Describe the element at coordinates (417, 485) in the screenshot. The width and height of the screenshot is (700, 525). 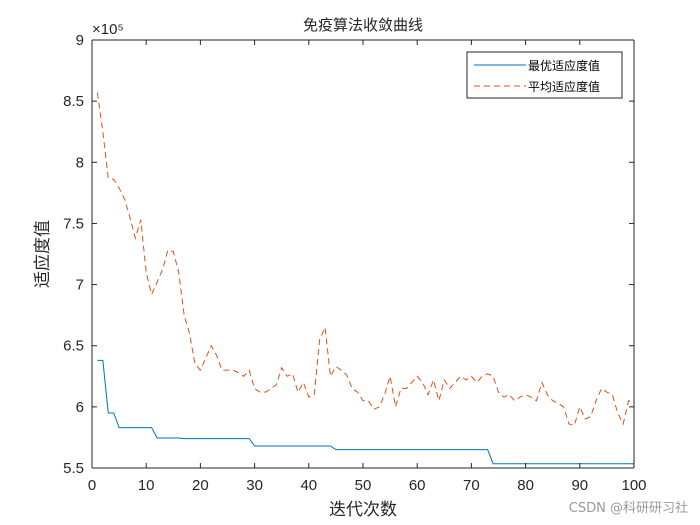
I see `x-tick-label: 60` at that location.